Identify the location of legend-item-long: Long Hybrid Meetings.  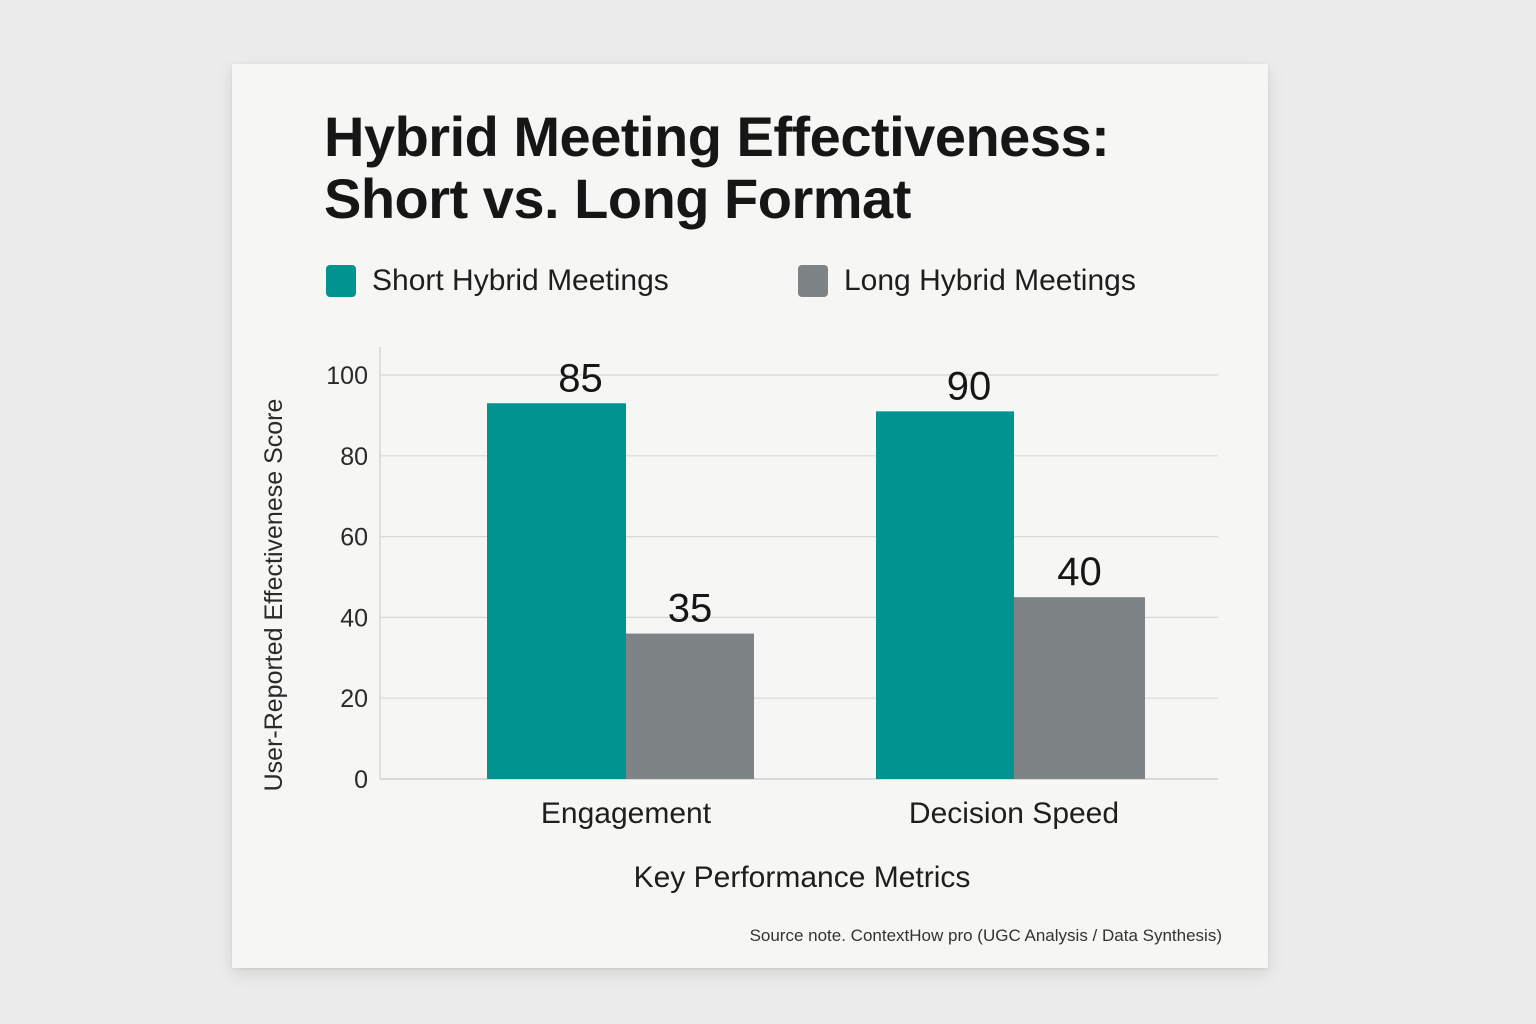
(967, 281).